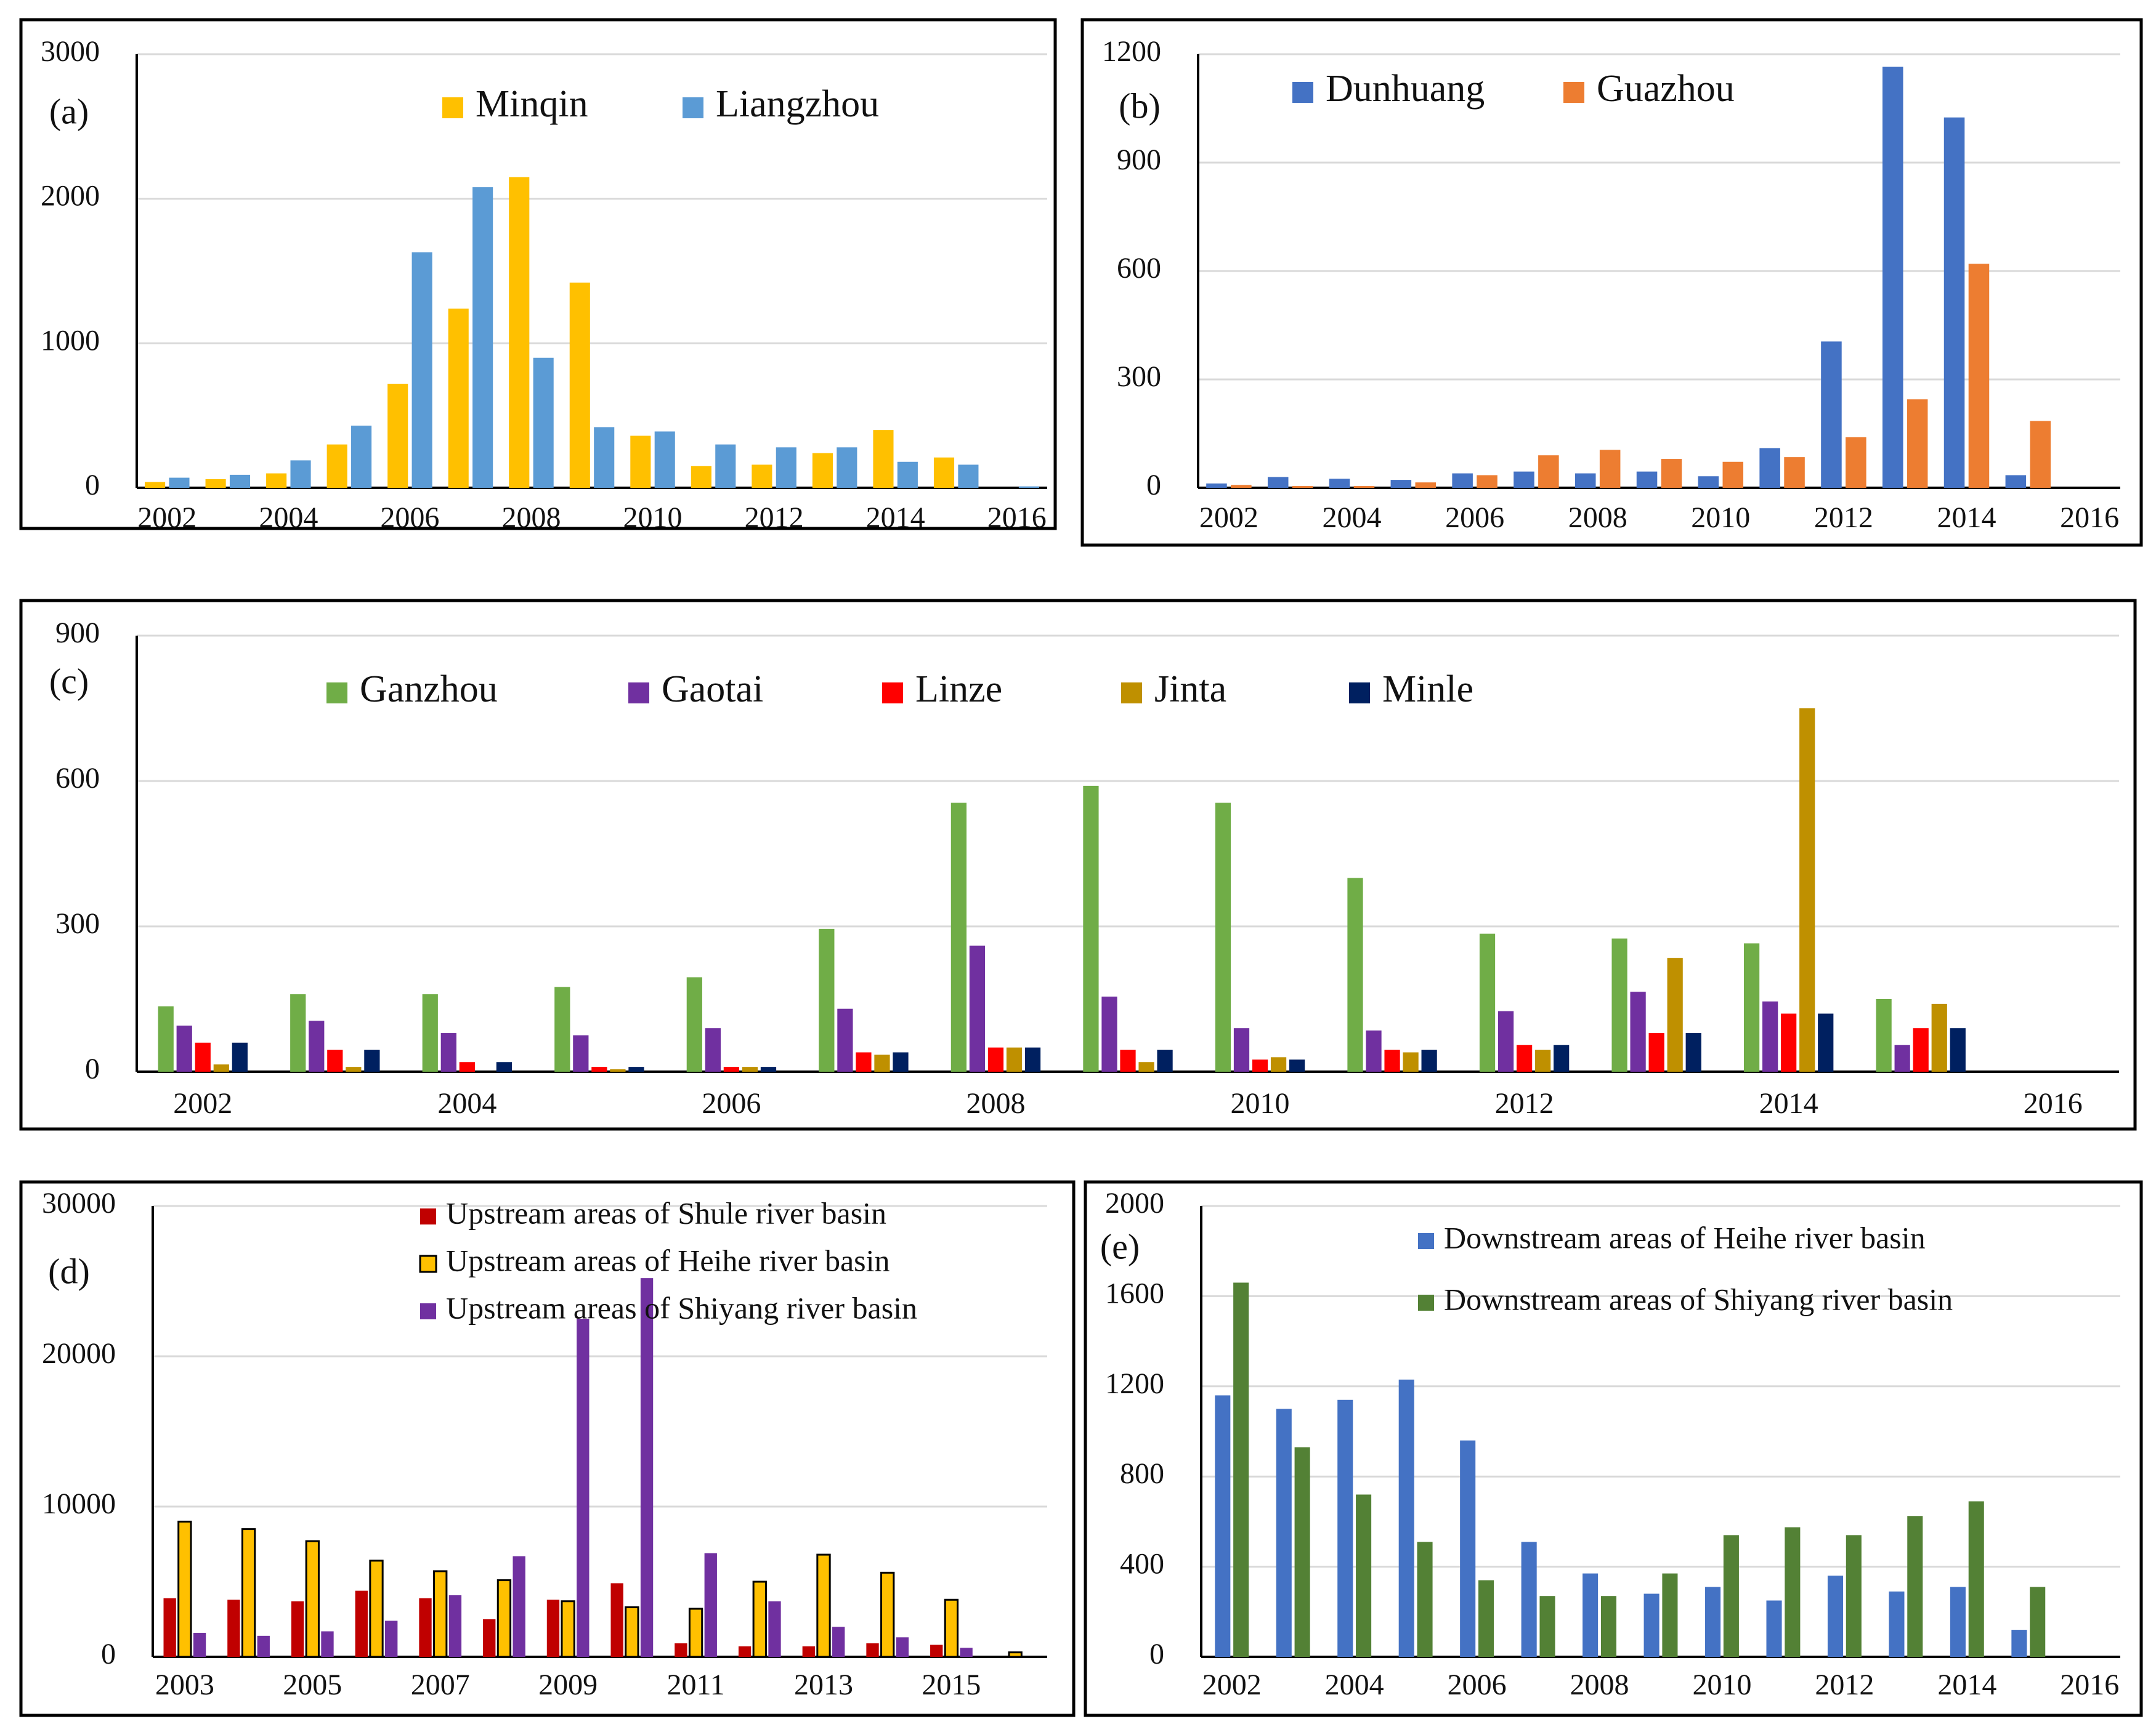 This screenshot has height=1724, width=2156. Describe the element at coordinates (1685, 1237) in the screenshot. I see `legend-label: Downstream areas of Heihe river basin` at that location.